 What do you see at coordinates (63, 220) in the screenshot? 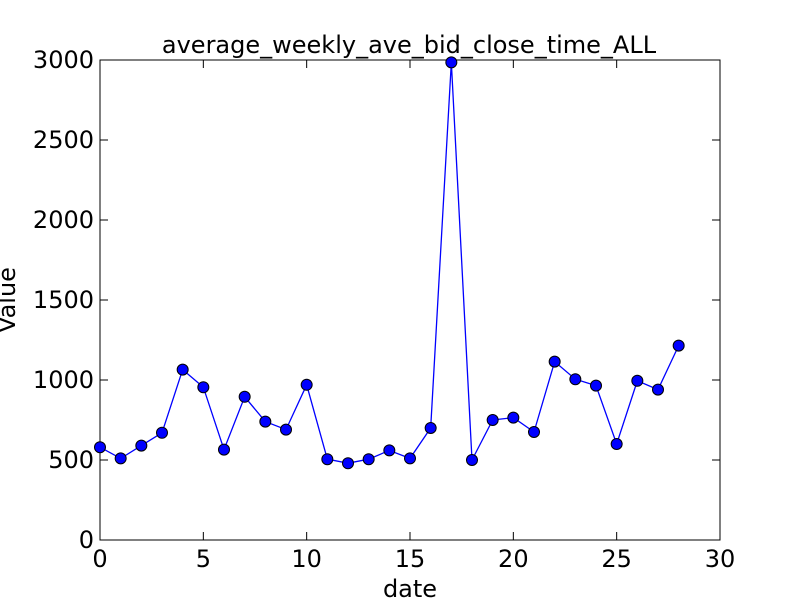
I see `y-tick-label: 2000` at bounding box center [63, 220].